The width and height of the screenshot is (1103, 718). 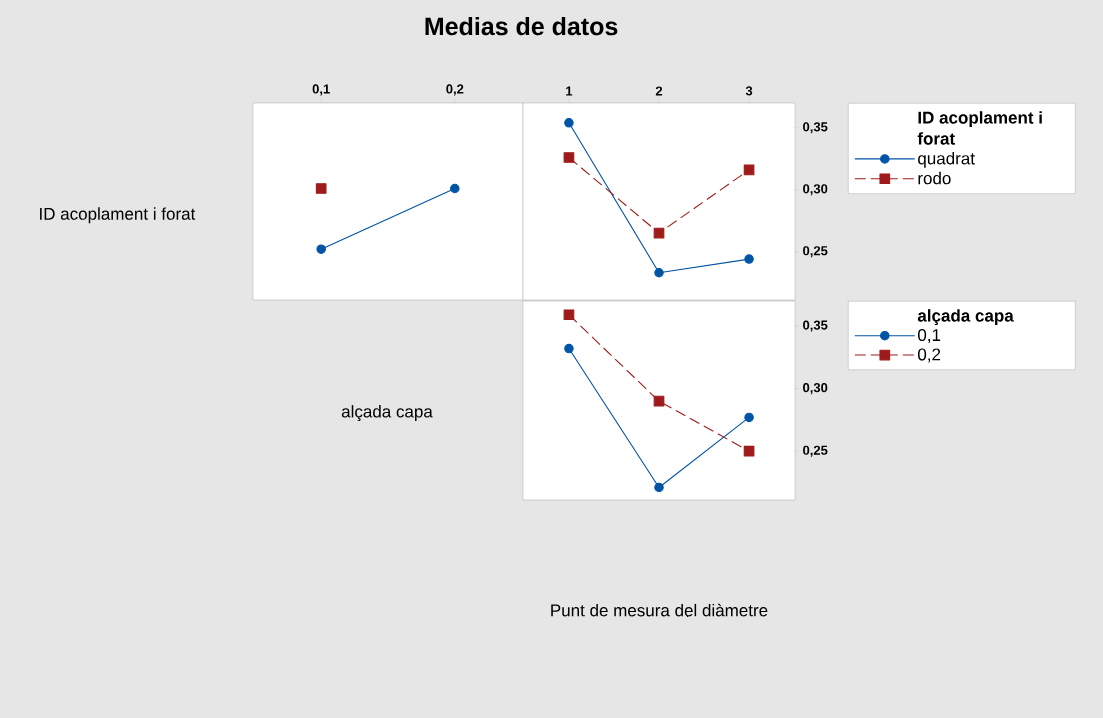 I want to click on x-axis-title: Punt de mesura del diàmetre, so click(x=659, y=610).